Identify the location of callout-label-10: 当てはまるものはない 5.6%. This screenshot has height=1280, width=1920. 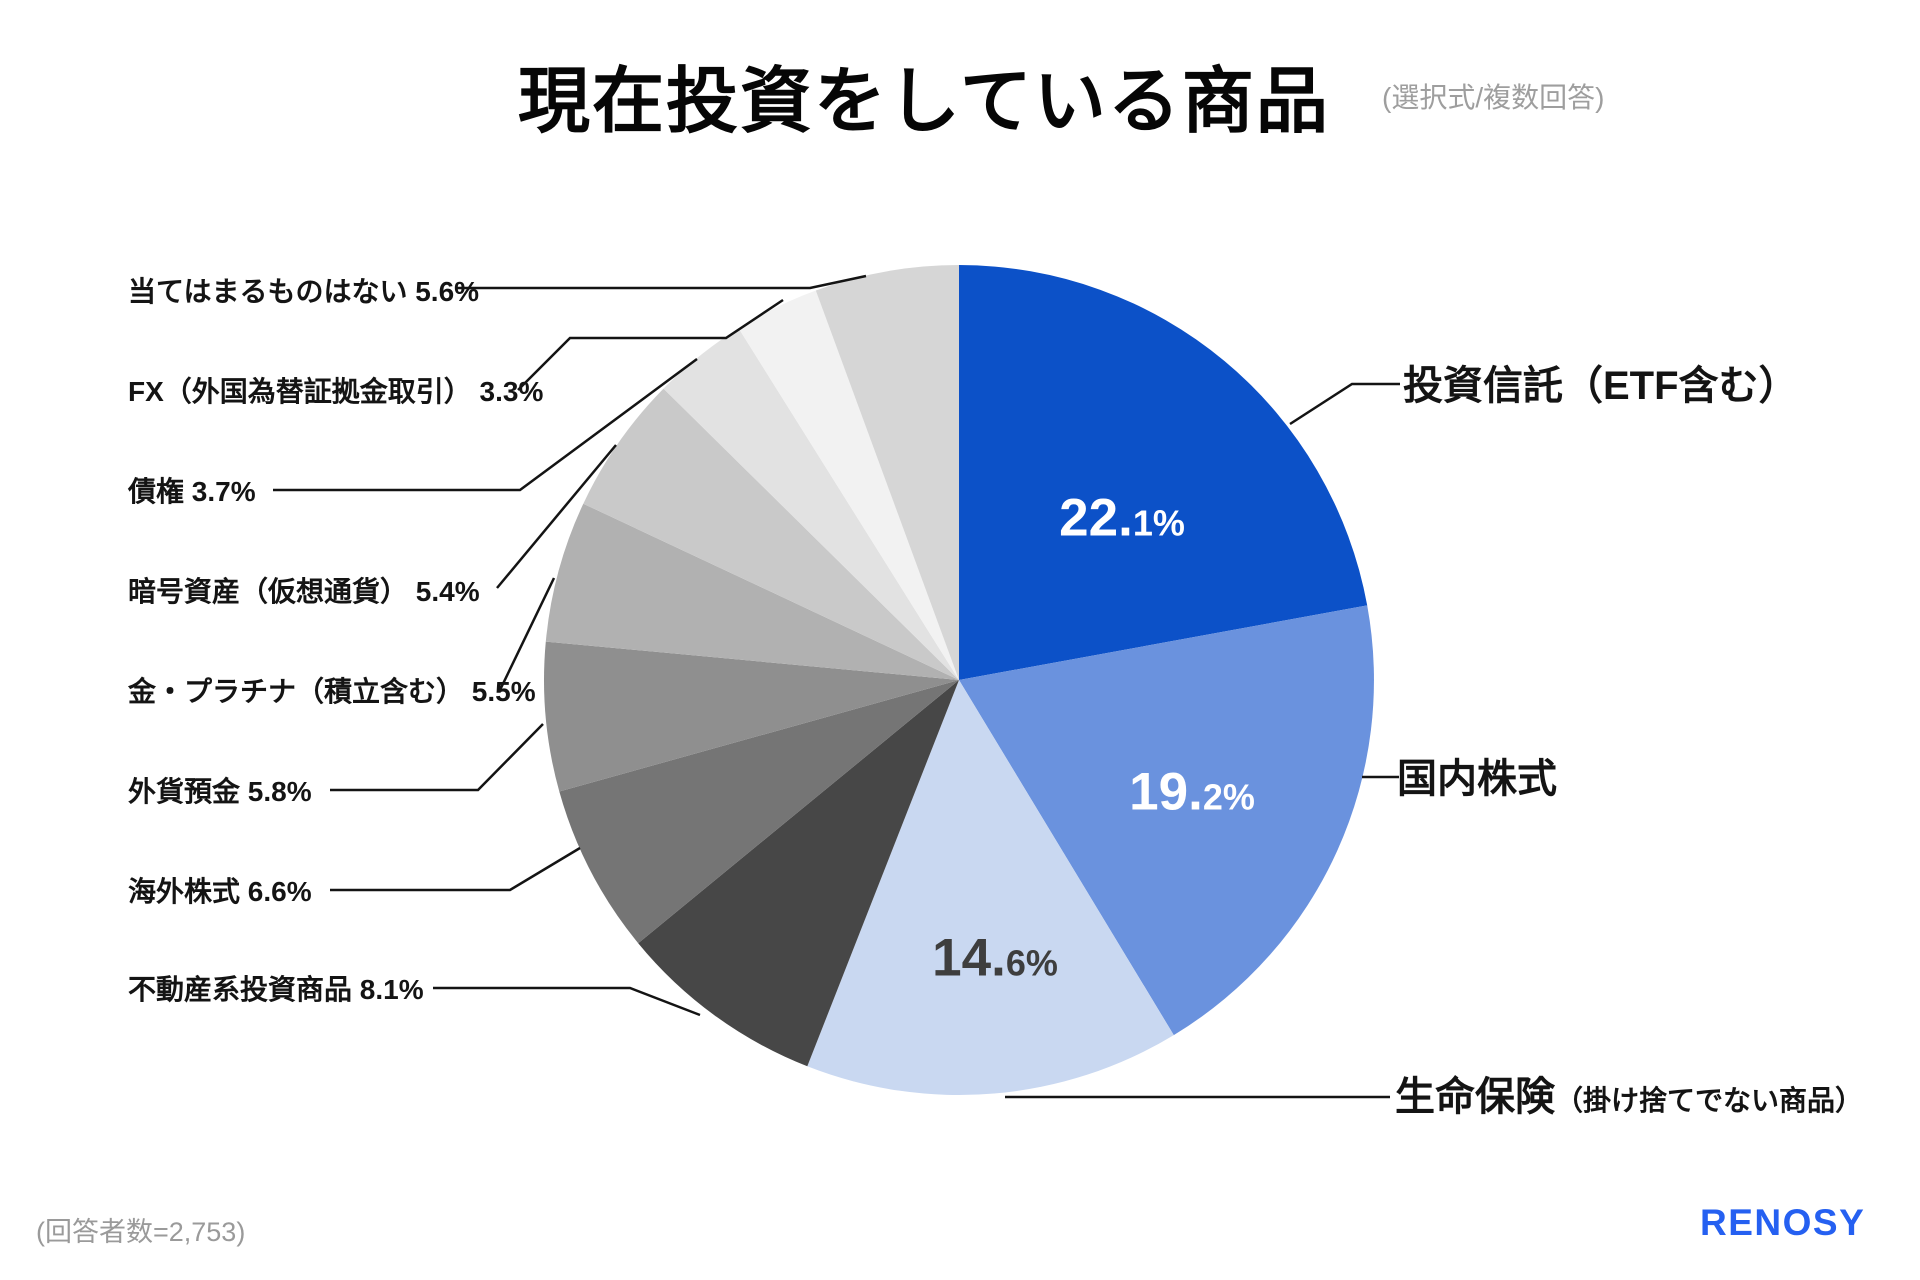
(304, 291).